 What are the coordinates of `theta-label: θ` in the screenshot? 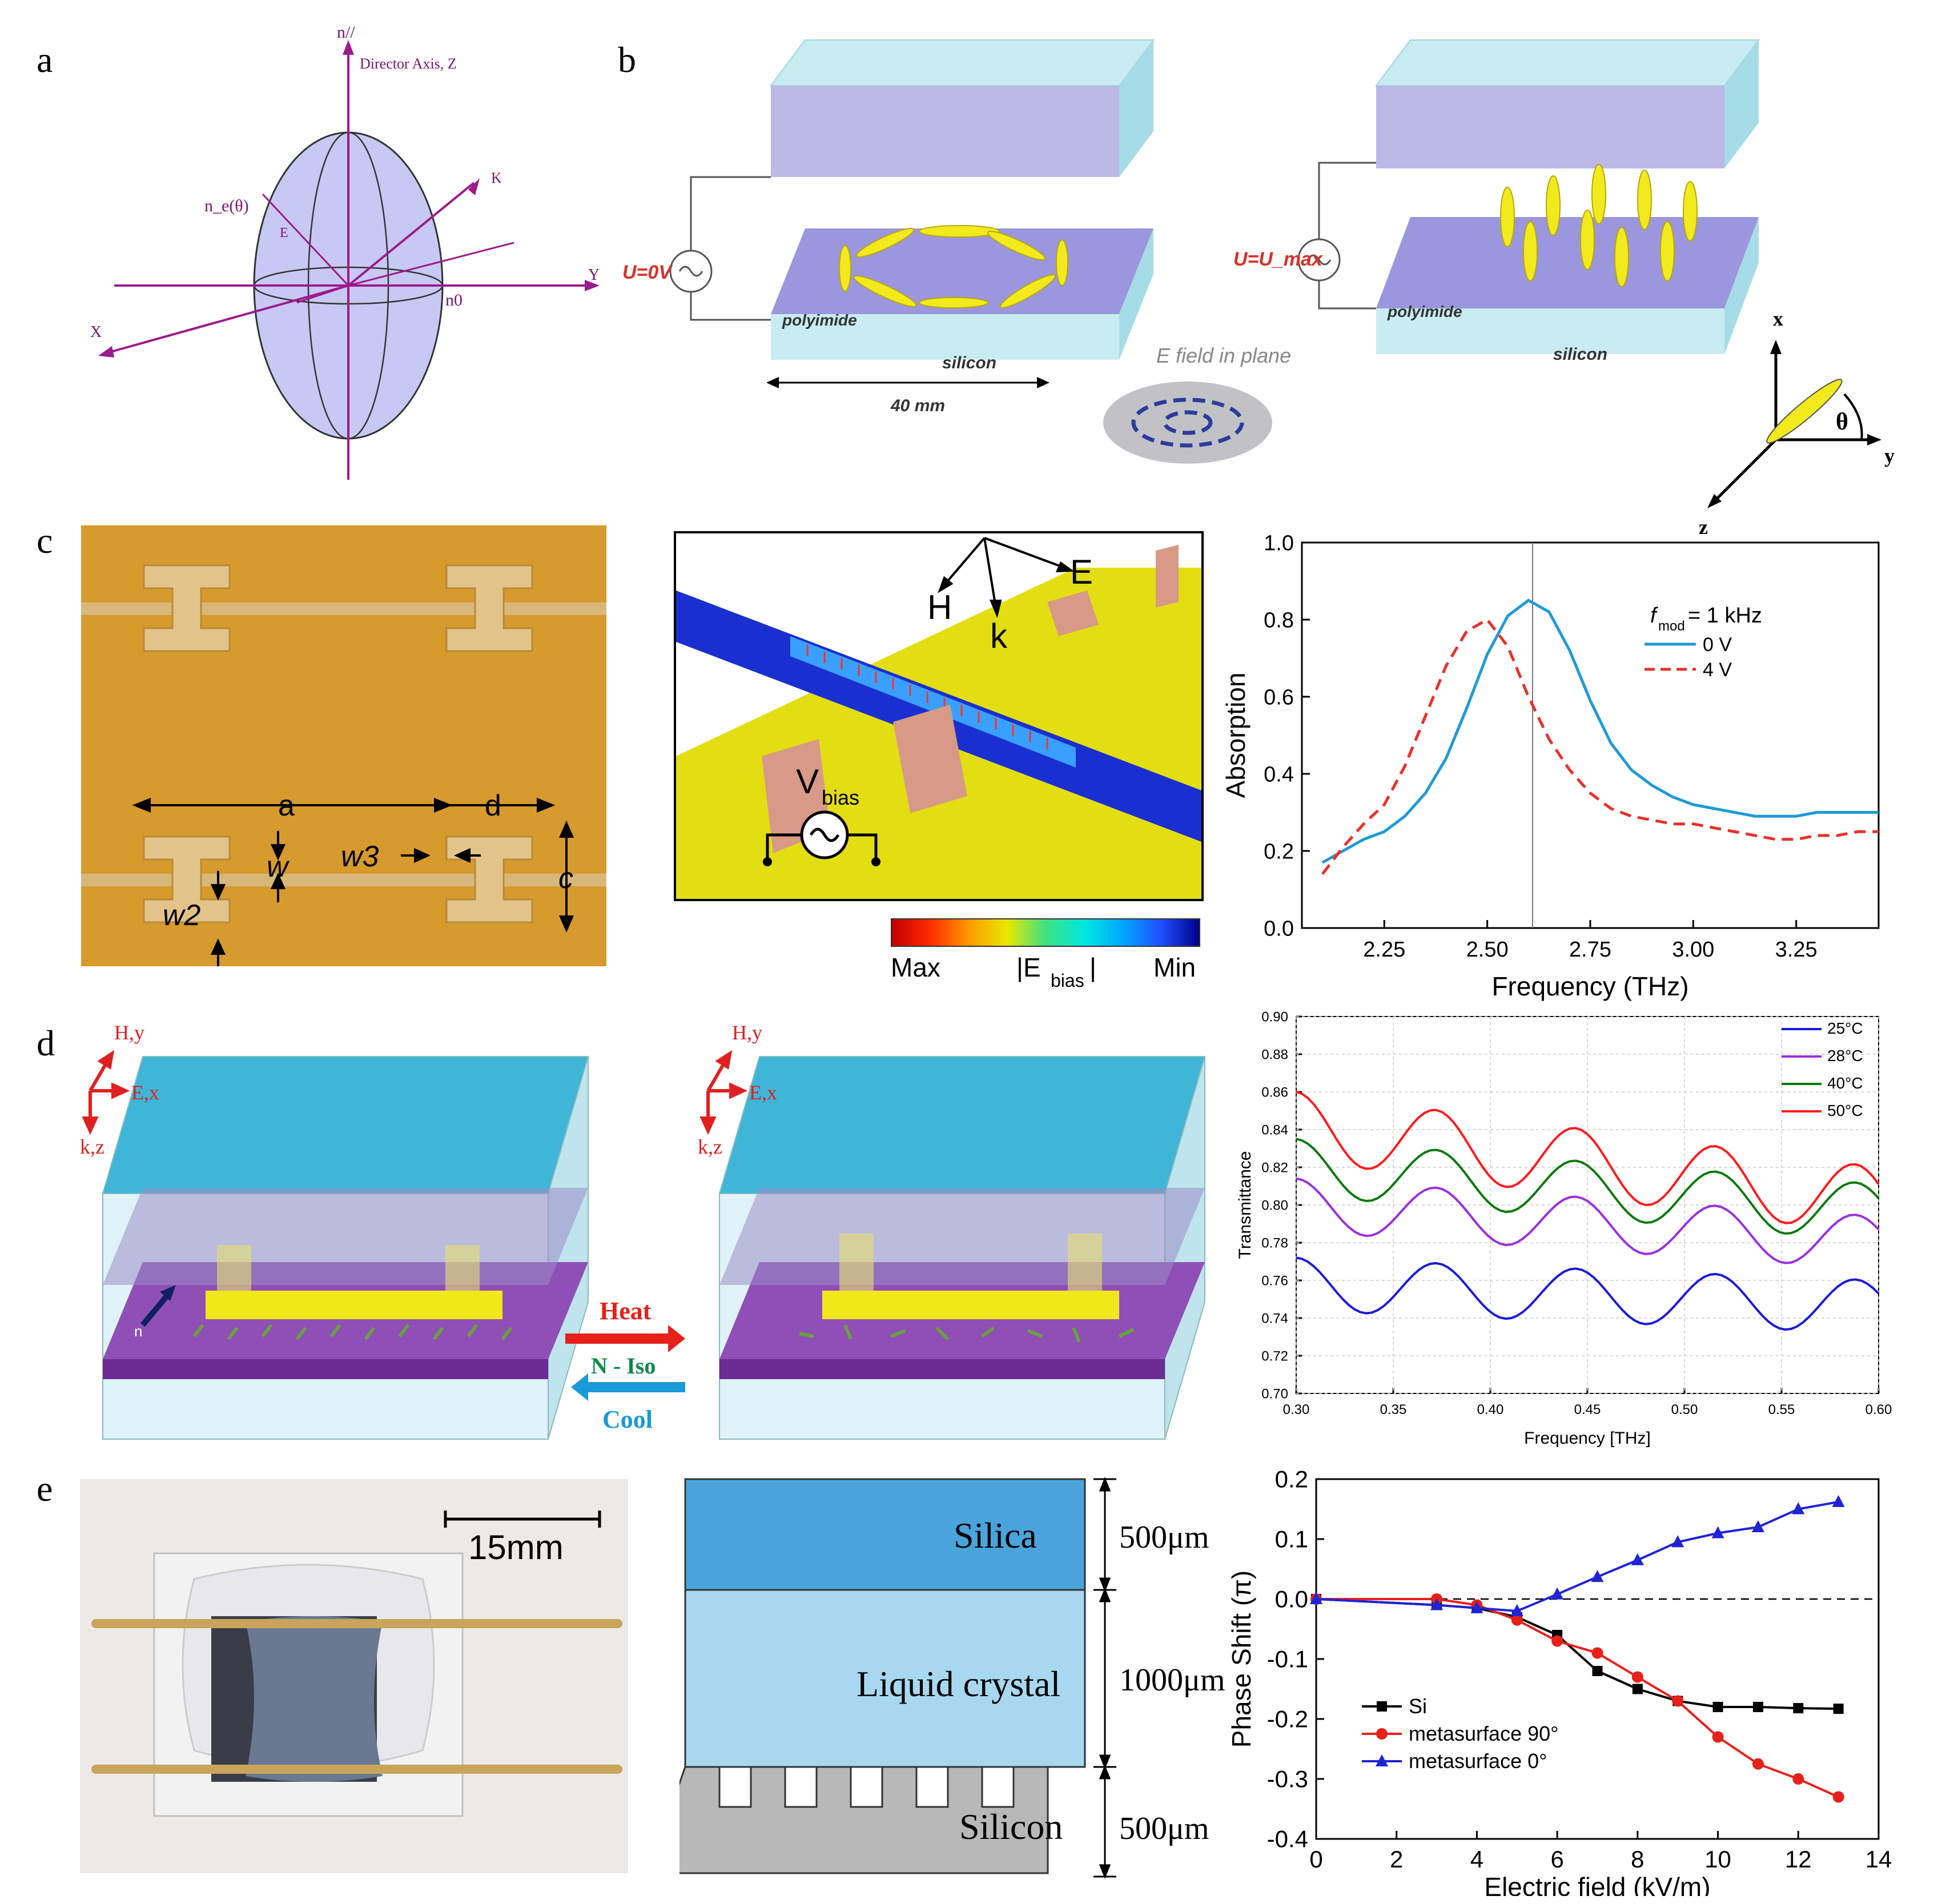 It's located at (1842, 422).